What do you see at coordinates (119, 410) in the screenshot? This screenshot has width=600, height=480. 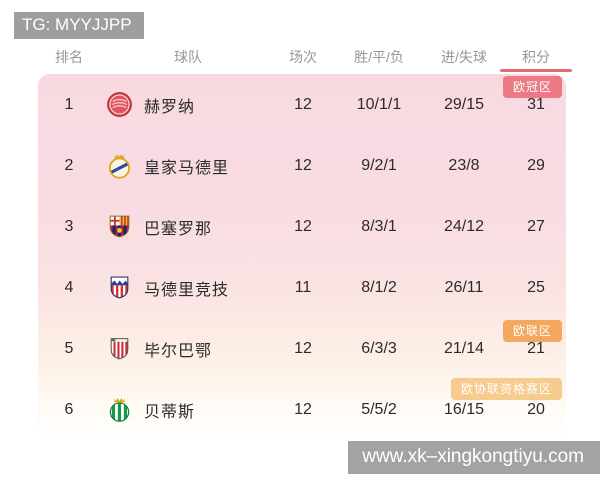 I see `real-betis-crest-icon` at bounding box center [119, 410].